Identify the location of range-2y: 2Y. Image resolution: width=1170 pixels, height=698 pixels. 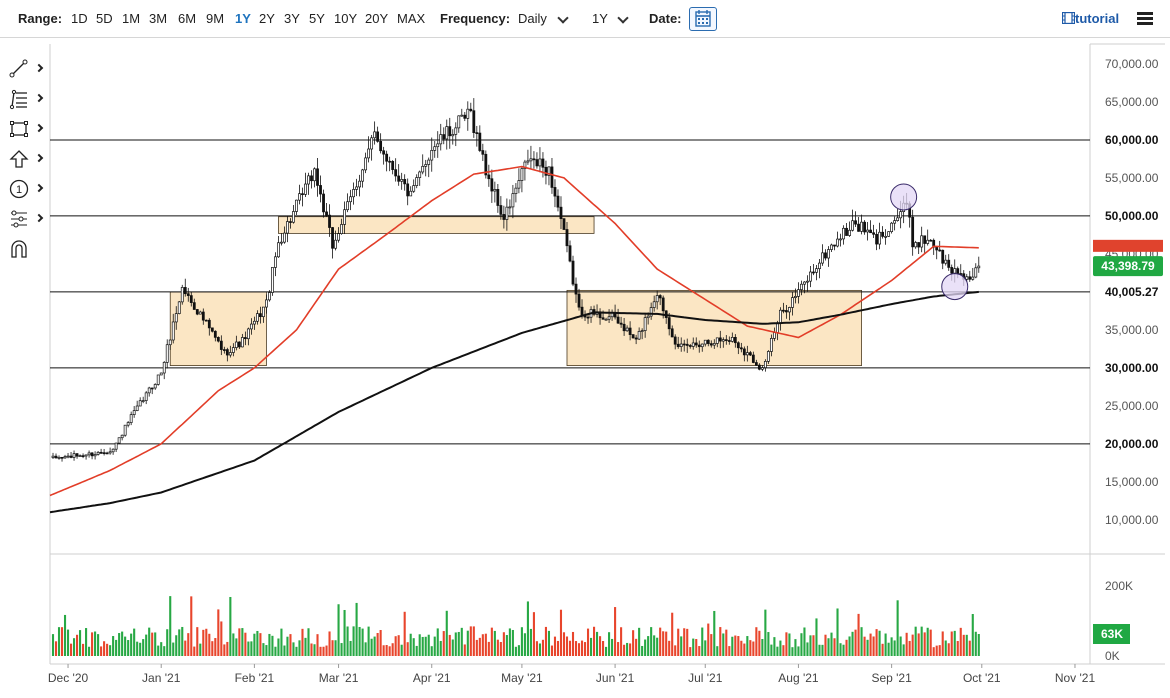
(267, 18).